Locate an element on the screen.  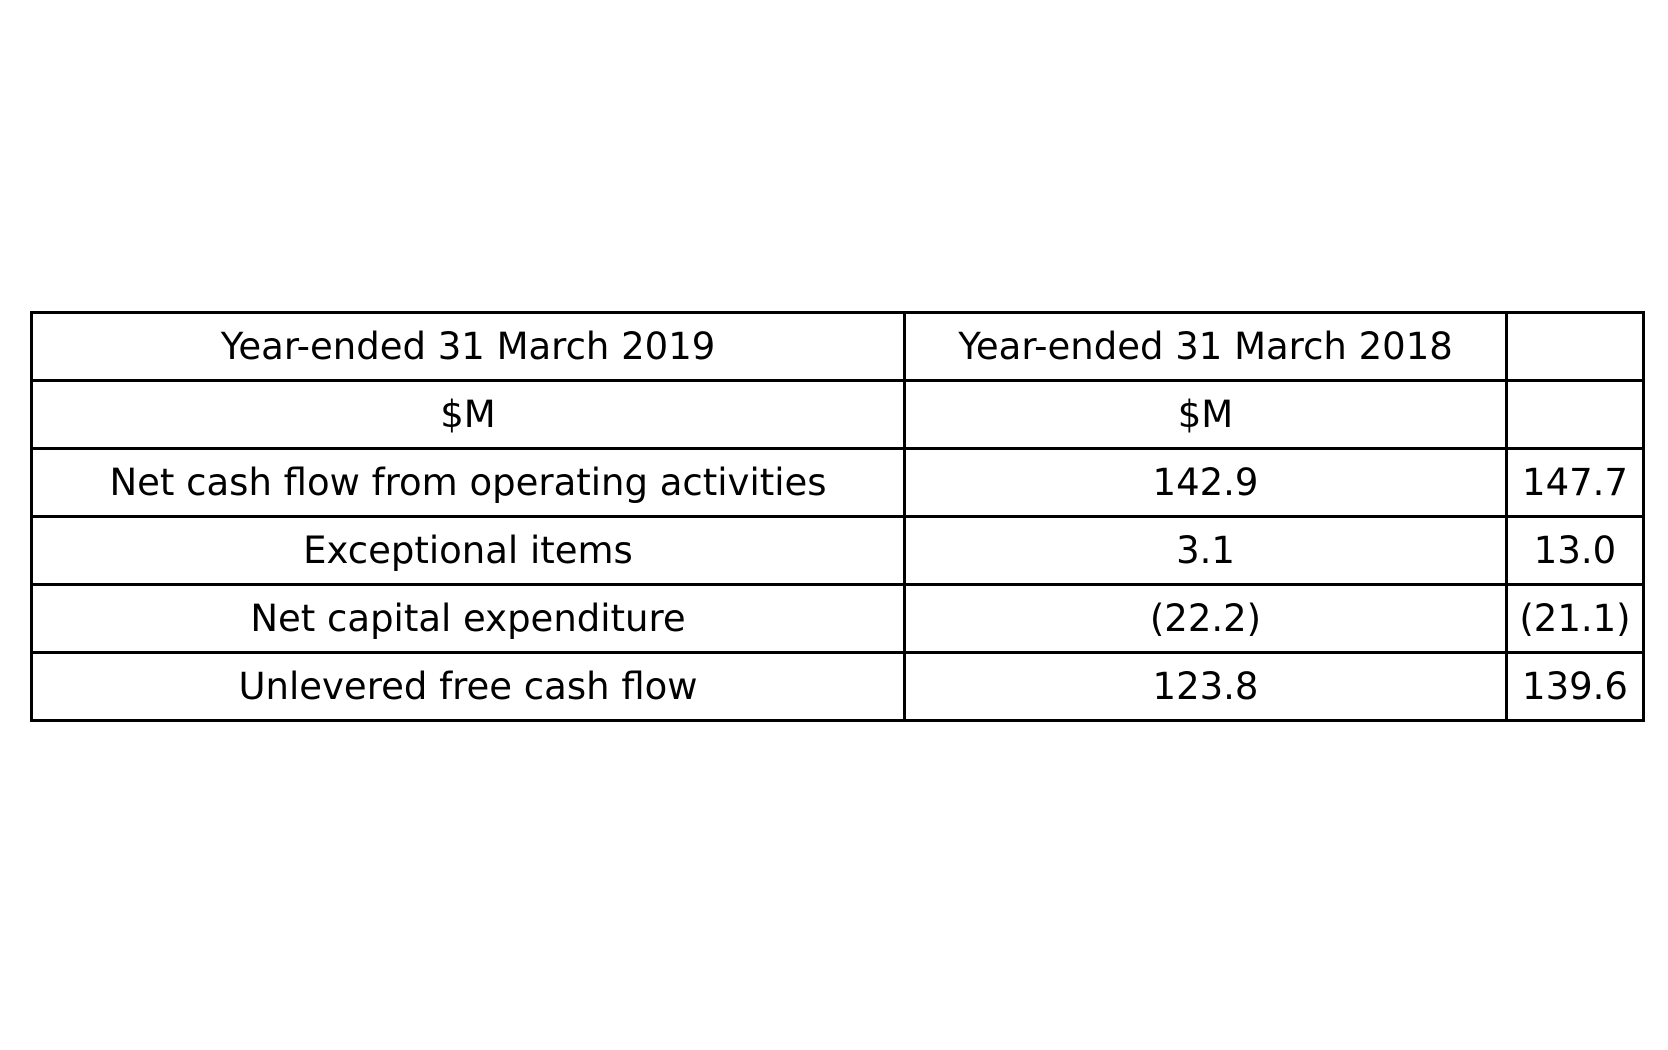
table-cell: 123.8 is located at coordinates (1205, 686).